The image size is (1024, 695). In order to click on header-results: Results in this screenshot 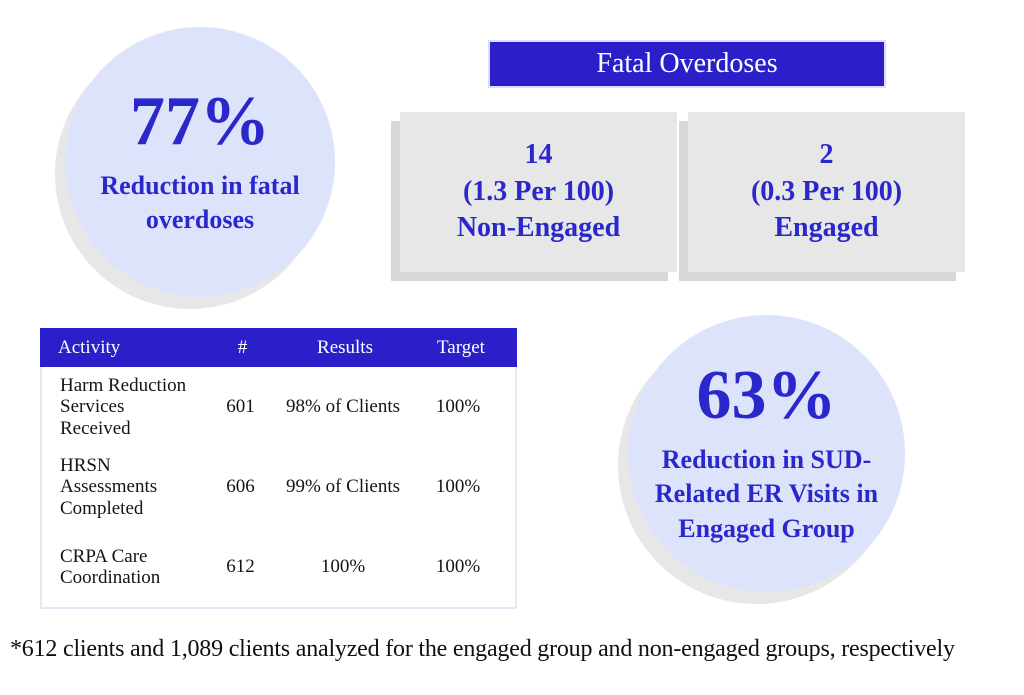, I will do `click(345, 347)`.